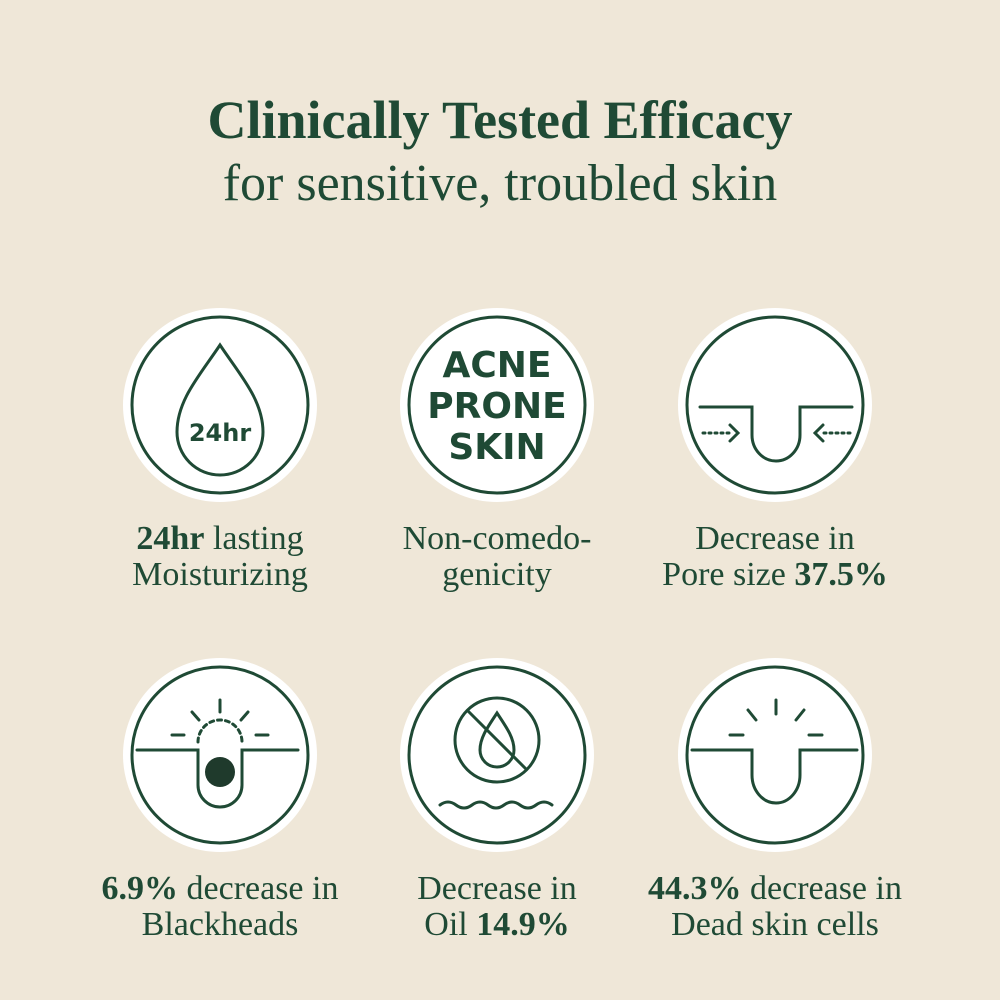 This screenshot has height=1000, width=1000. Describe the element at coordinates (500, 183) in the screenshot. I see `subtitle: for sensitive, troubled skin` at that location.